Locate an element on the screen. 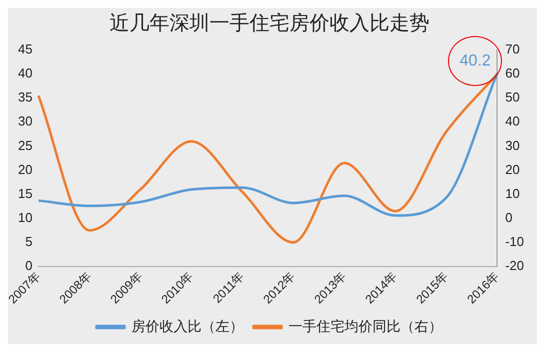 This screenshot has width=545, height=352. y-tick-label: 5 is located at coordinates (28, 241).